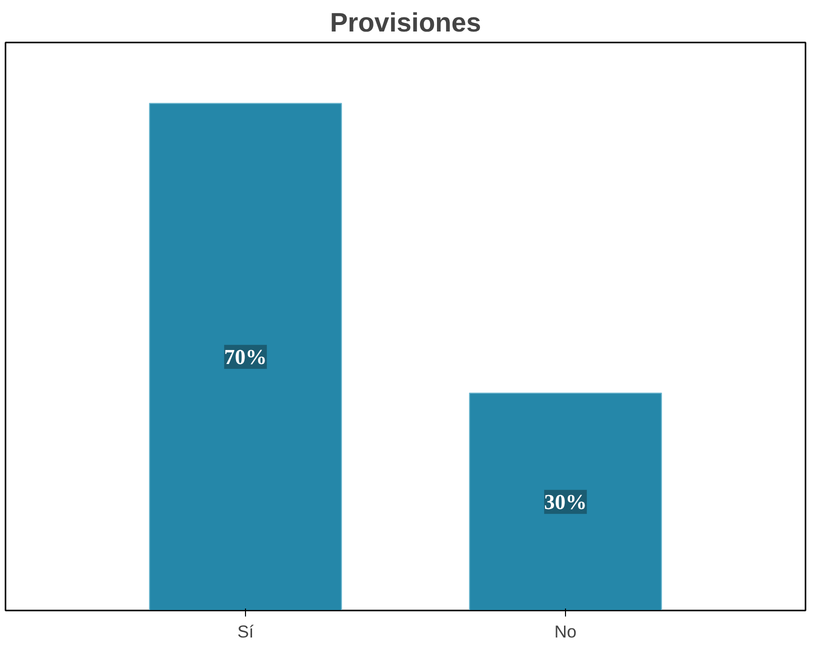 The image size is (818, 661). Describe the element at coordinates (565, 502) in the screenshot. I see `data-label: 30%` at that location.